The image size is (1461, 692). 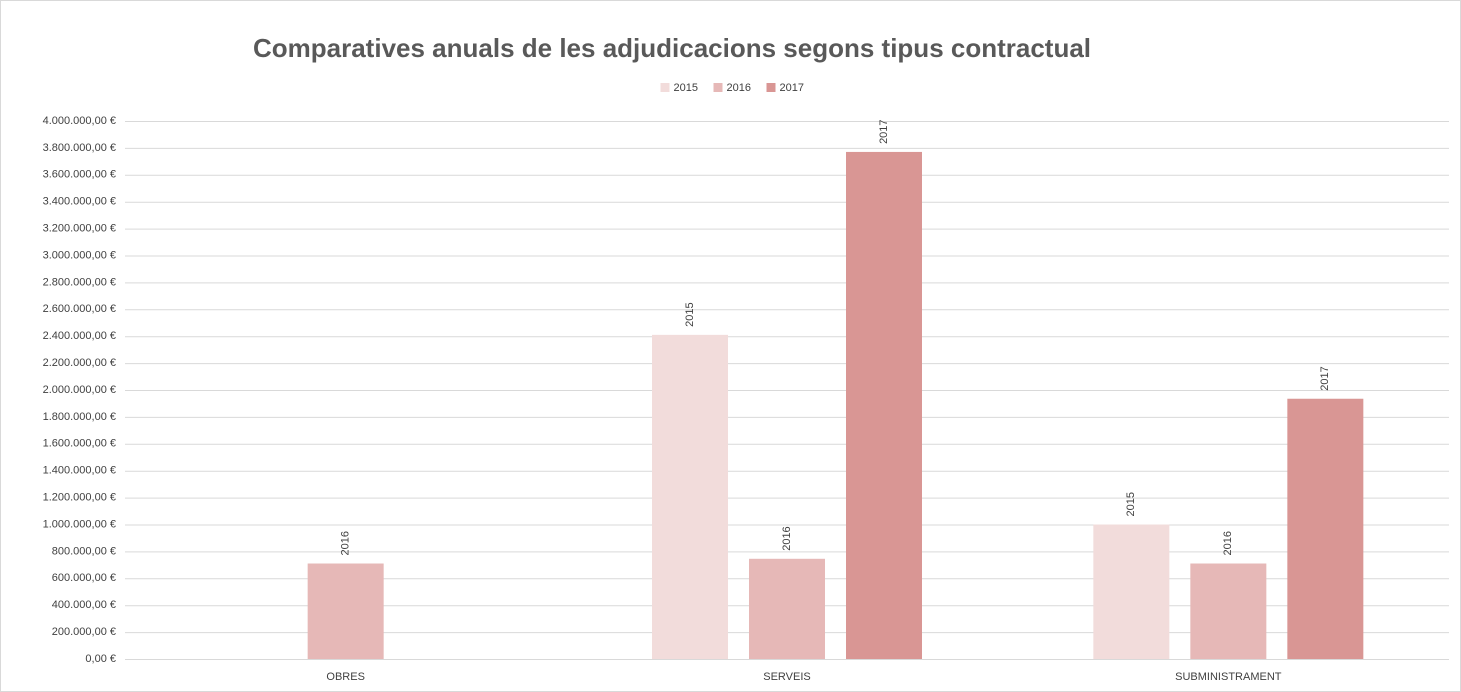 What do you see at coordinates (79, 524) in the screenshot?
I see `y-tick-label: 1.000.000,00 €` at bounding box center [79, 524].